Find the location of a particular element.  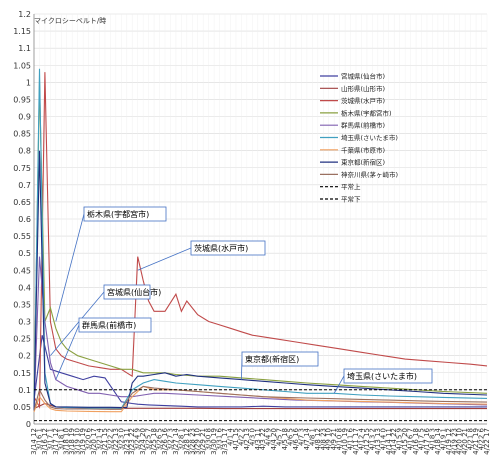

y-tick-label: 0 is located at coordinates (28, 424).